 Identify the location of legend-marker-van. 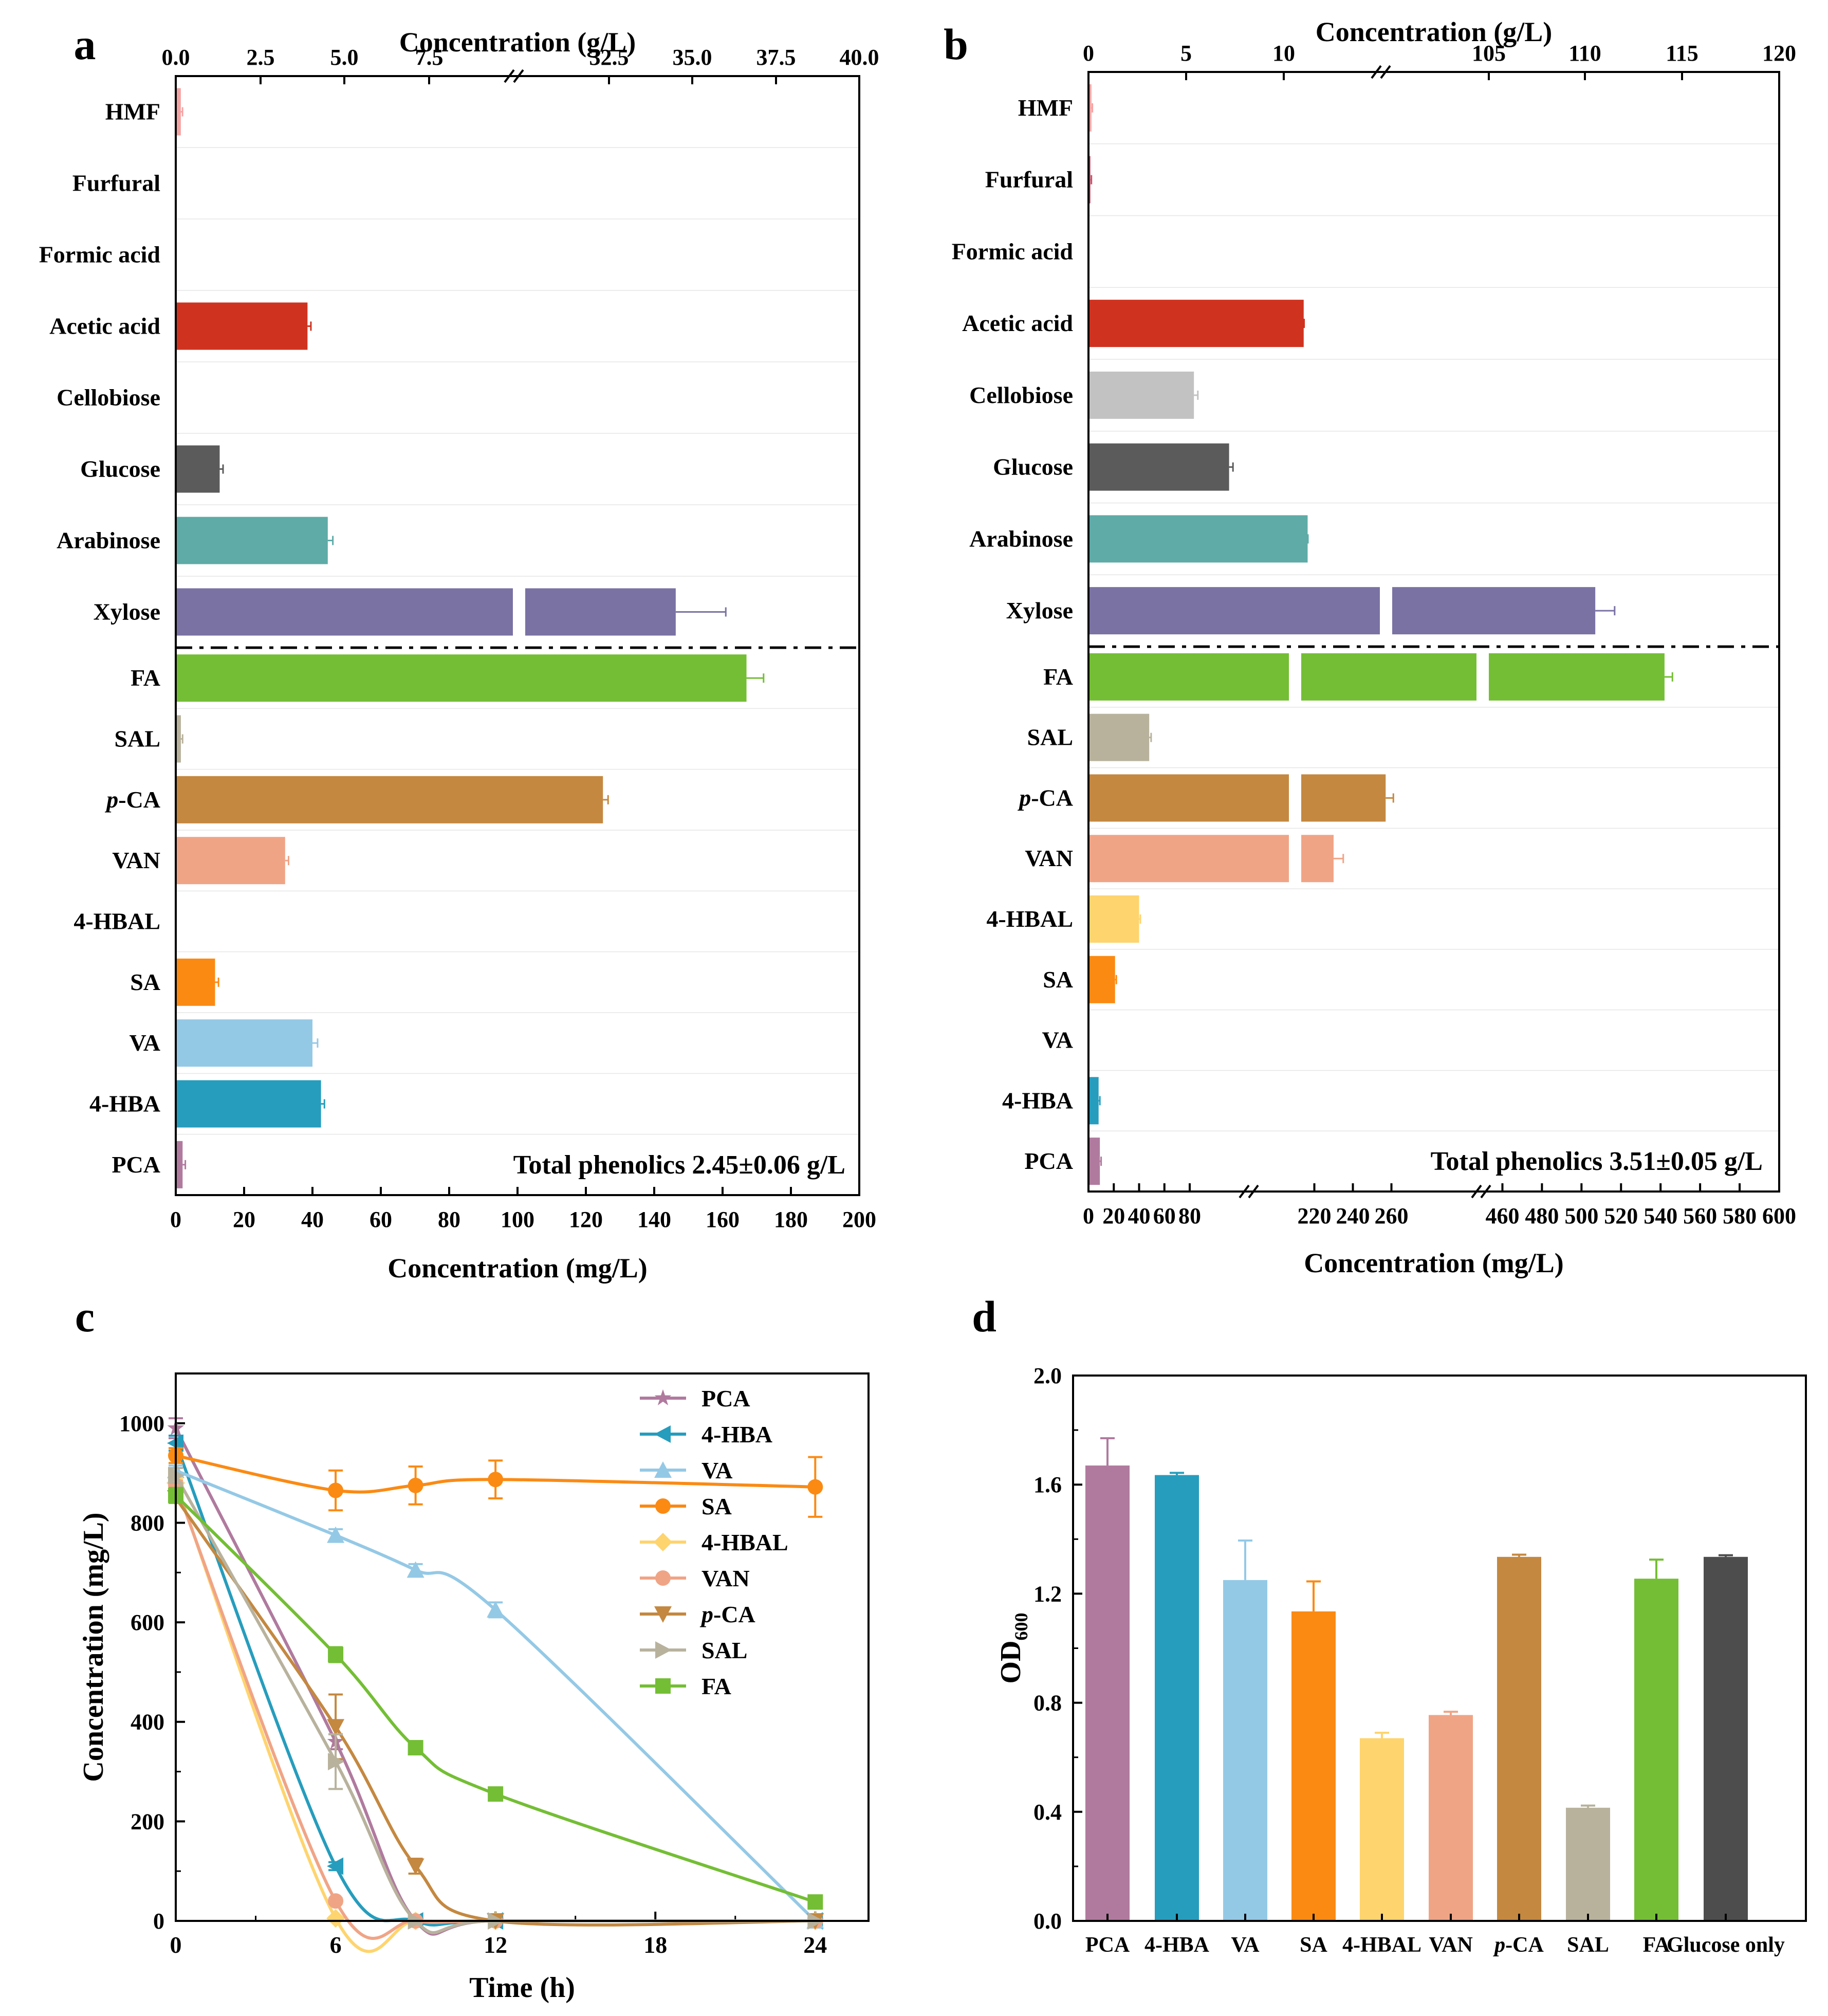
(663, 1578).